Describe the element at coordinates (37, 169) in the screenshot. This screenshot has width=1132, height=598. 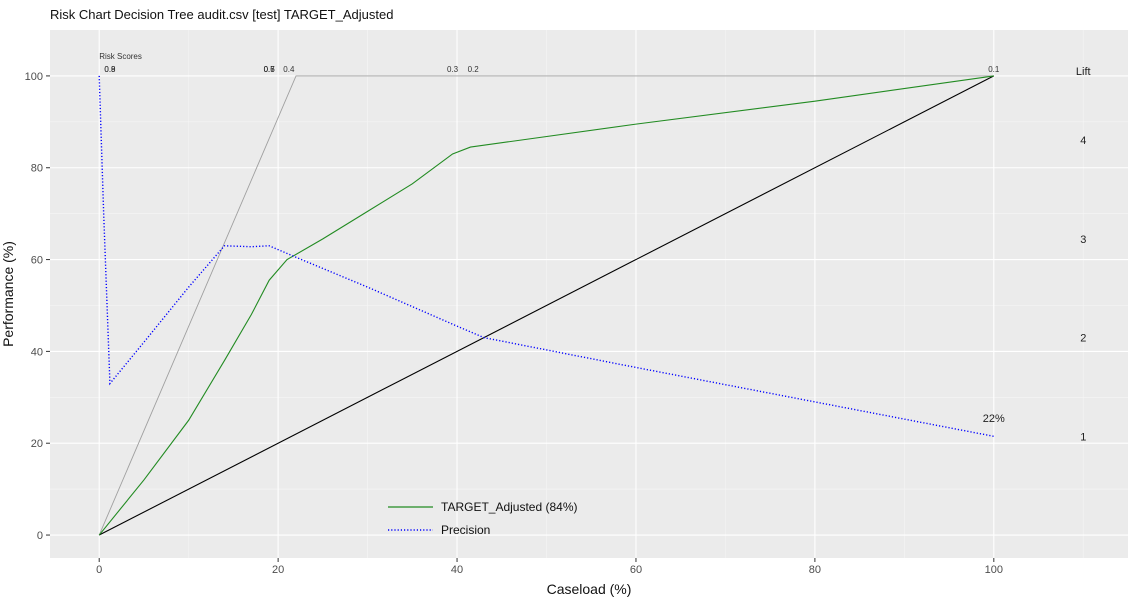
I see `y-tick-label: 80` at that location.